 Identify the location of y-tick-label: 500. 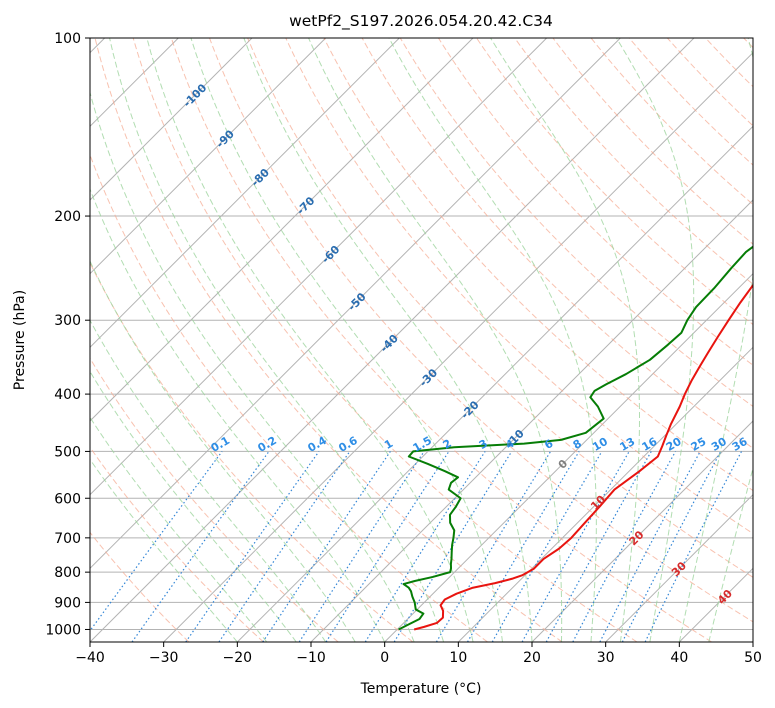
(67, 452).